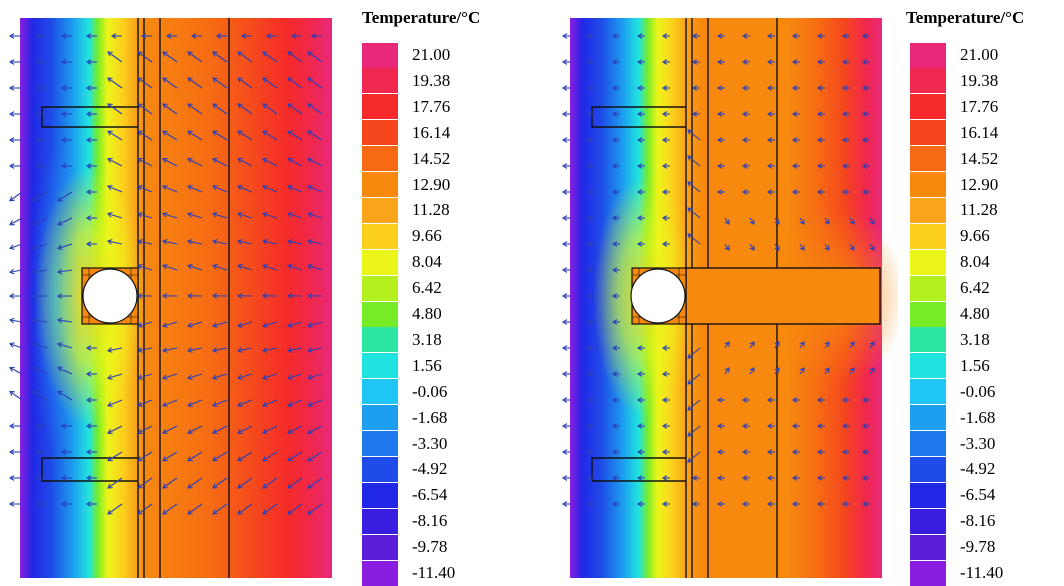  I want to click on right-legend-row: 1.56, so click(970, 366).